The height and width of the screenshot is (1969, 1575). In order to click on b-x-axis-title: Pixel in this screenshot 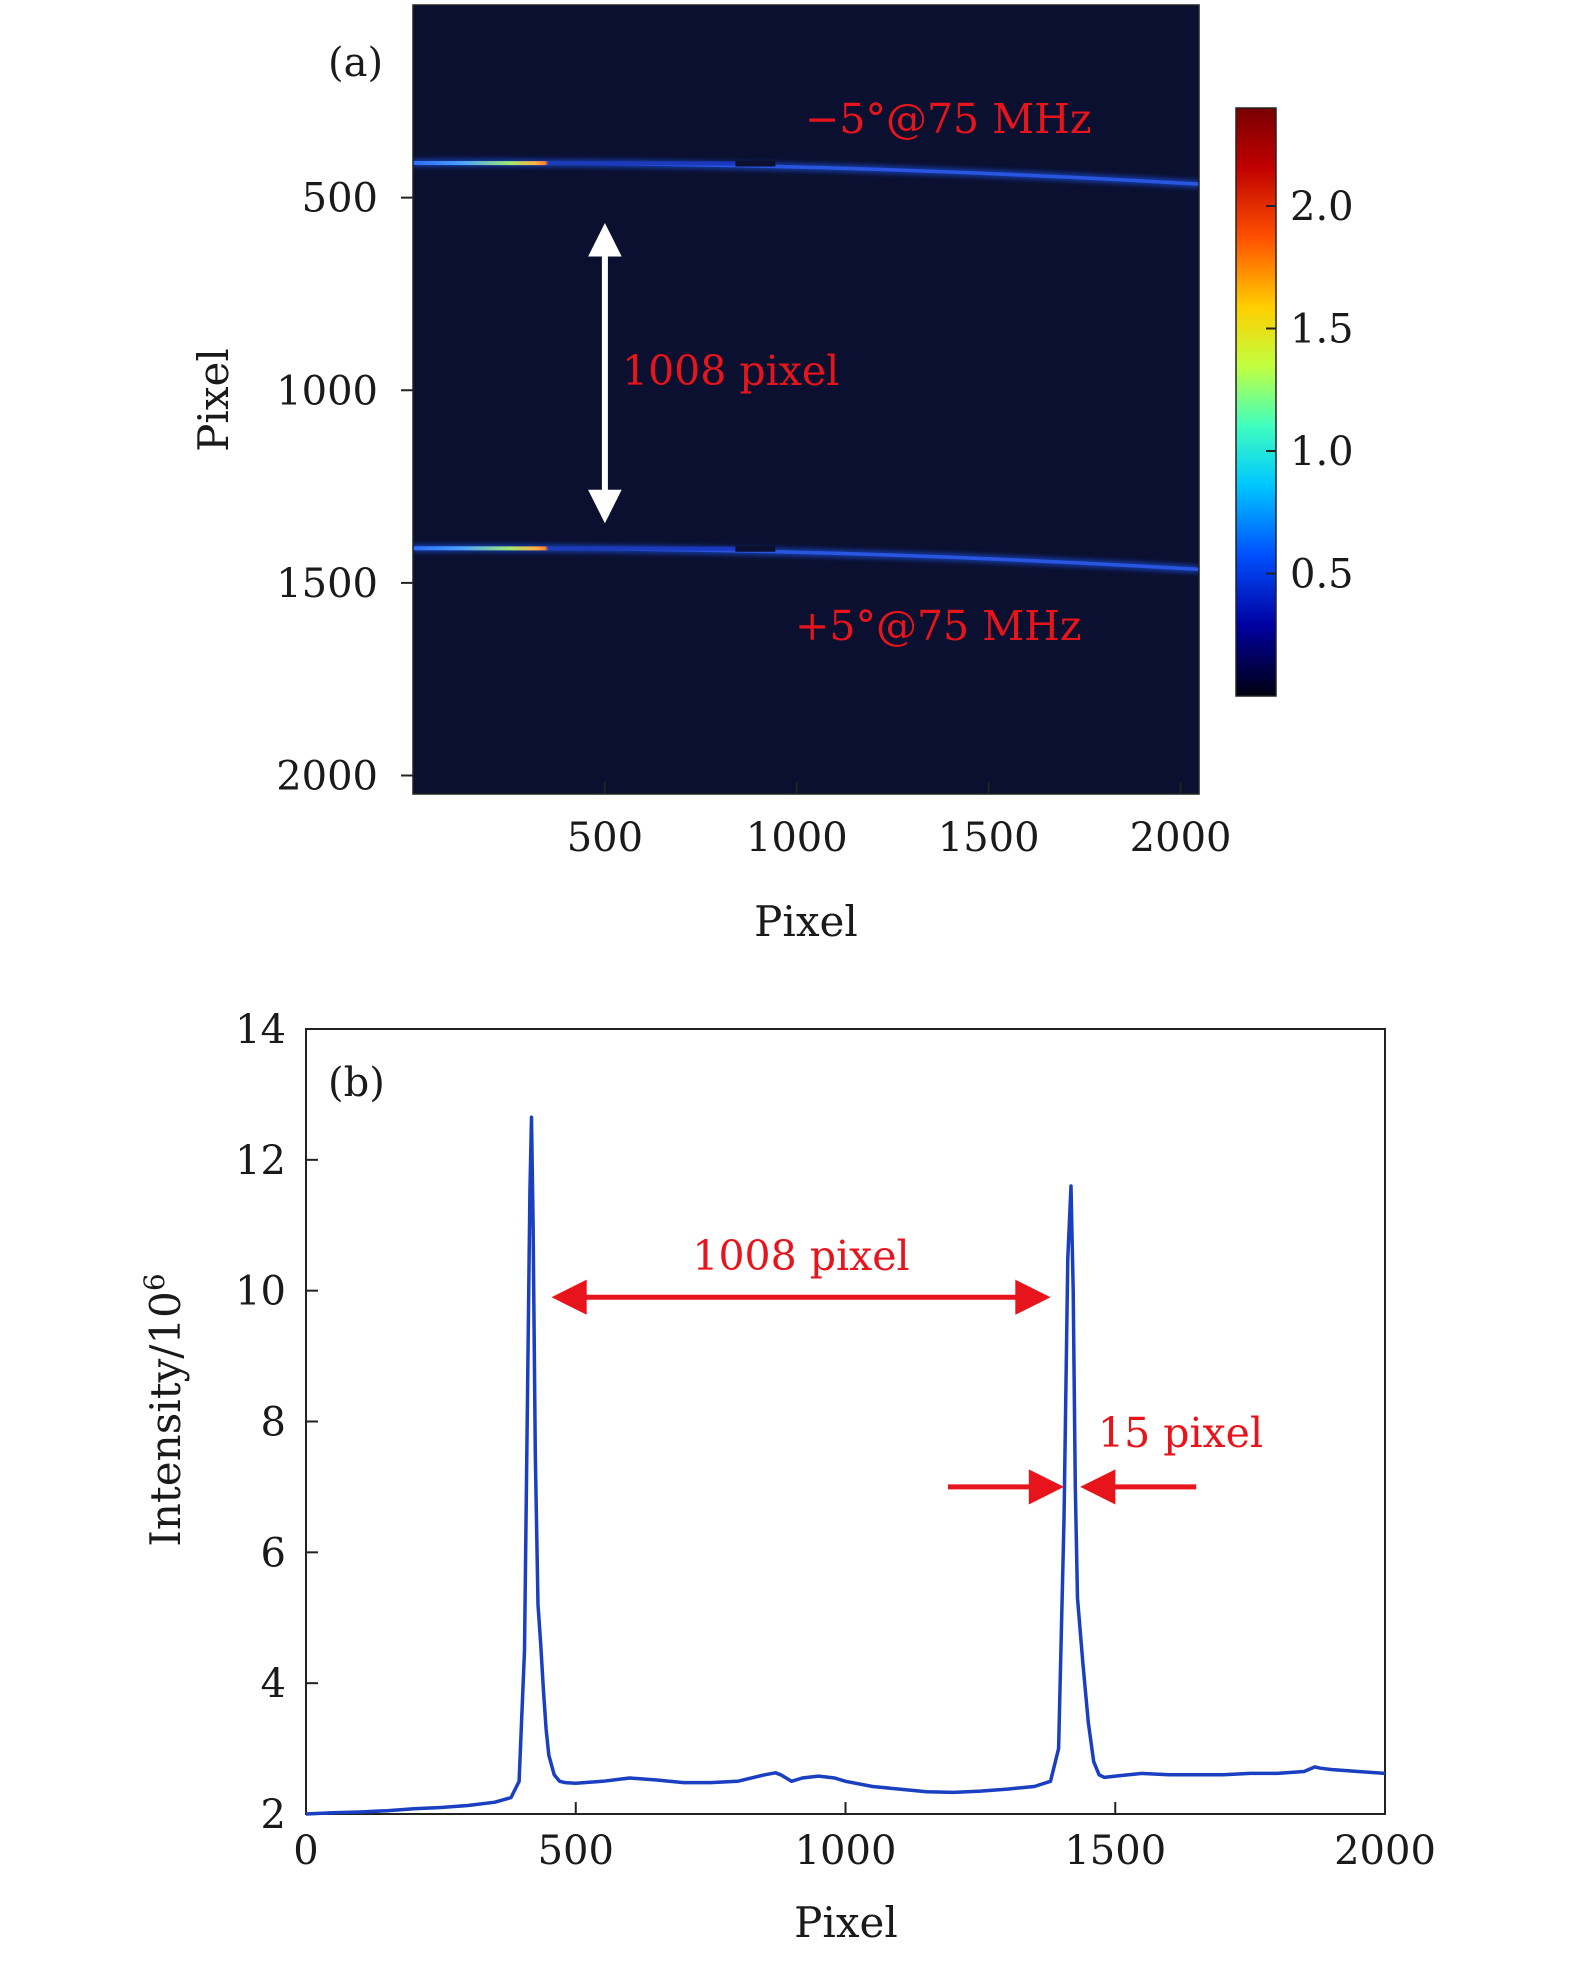, I will do `click(846, 1922)`.